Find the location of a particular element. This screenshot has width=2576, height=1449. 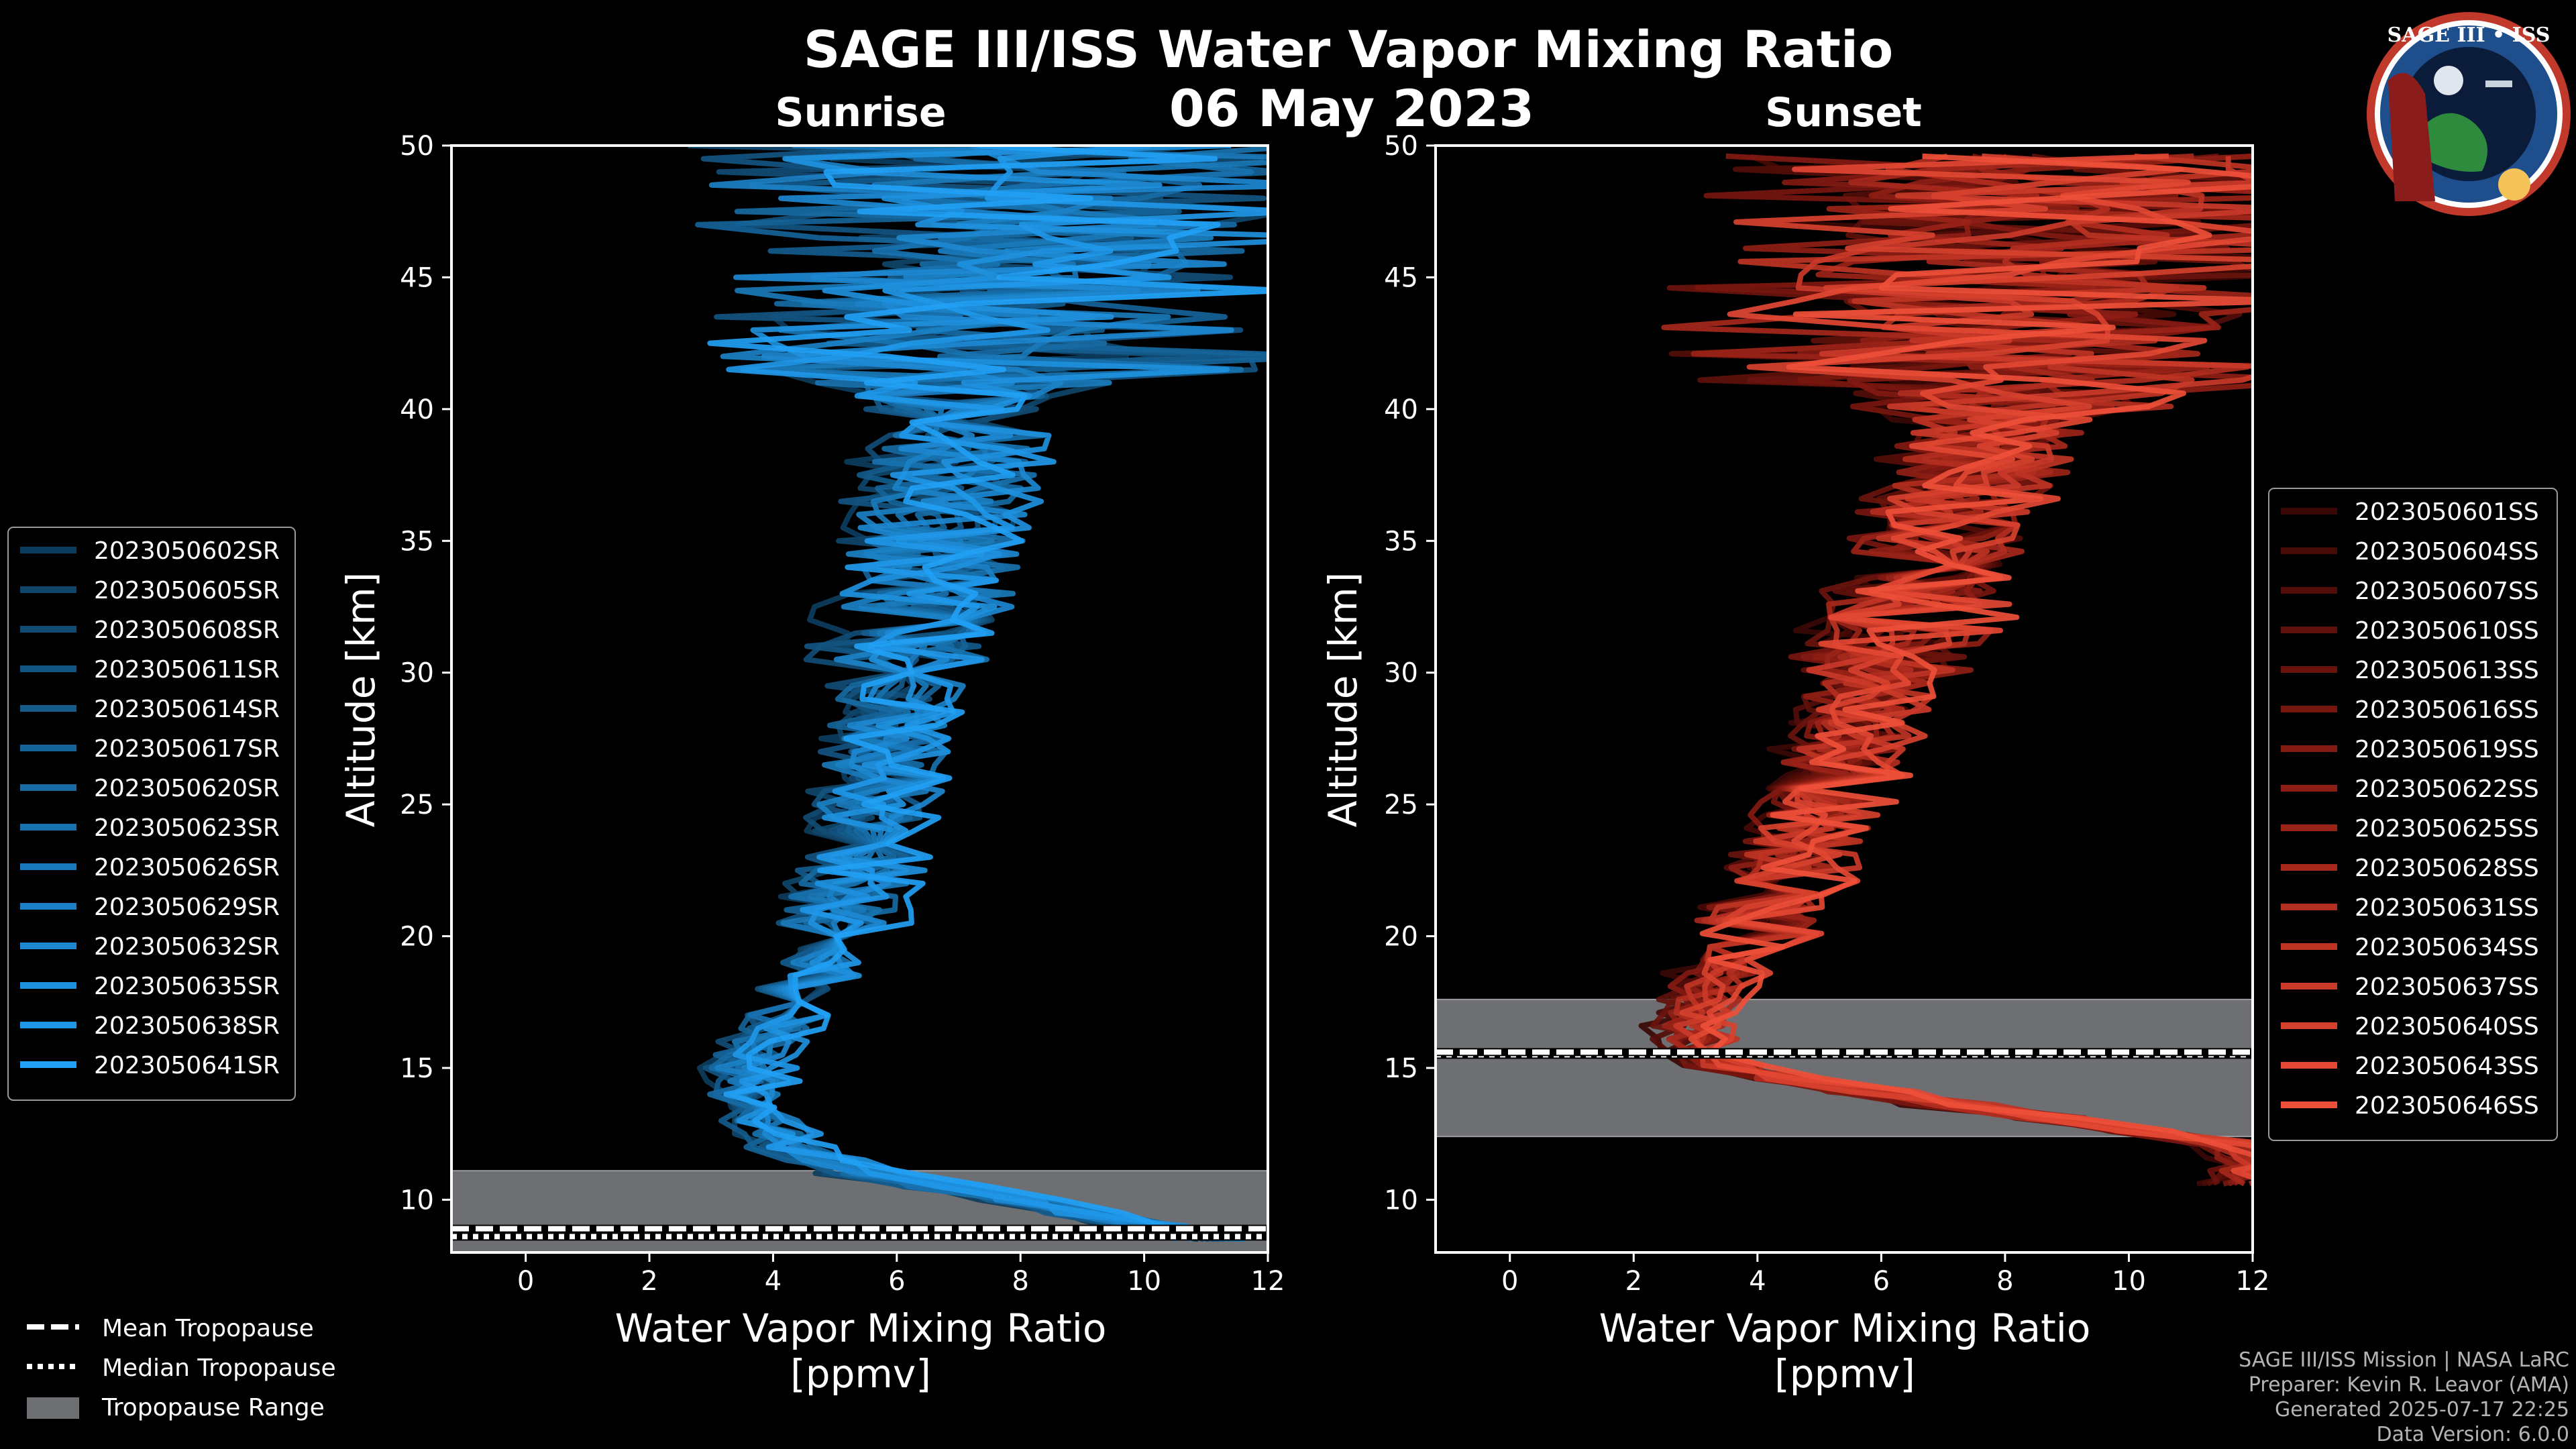

legend-entry: 2023050625SS is located at coordinates (2447, 829).